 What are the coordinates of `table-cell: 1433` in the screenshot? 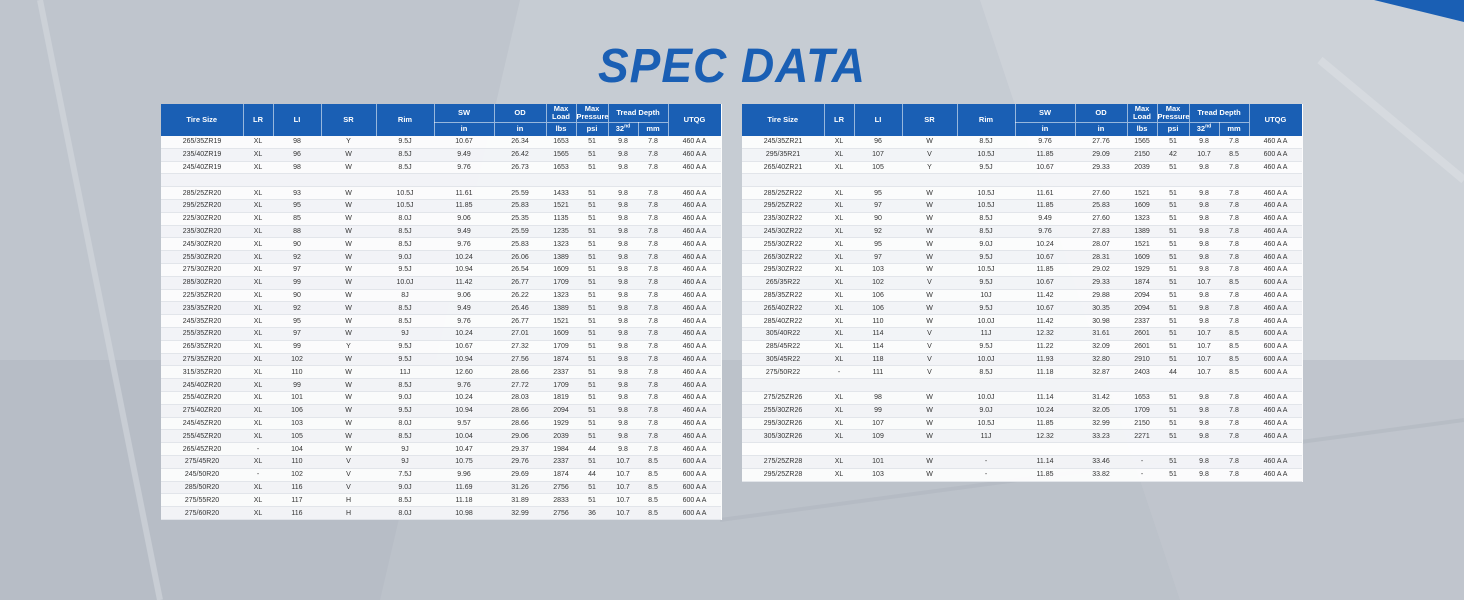 It's located at (561, 193).